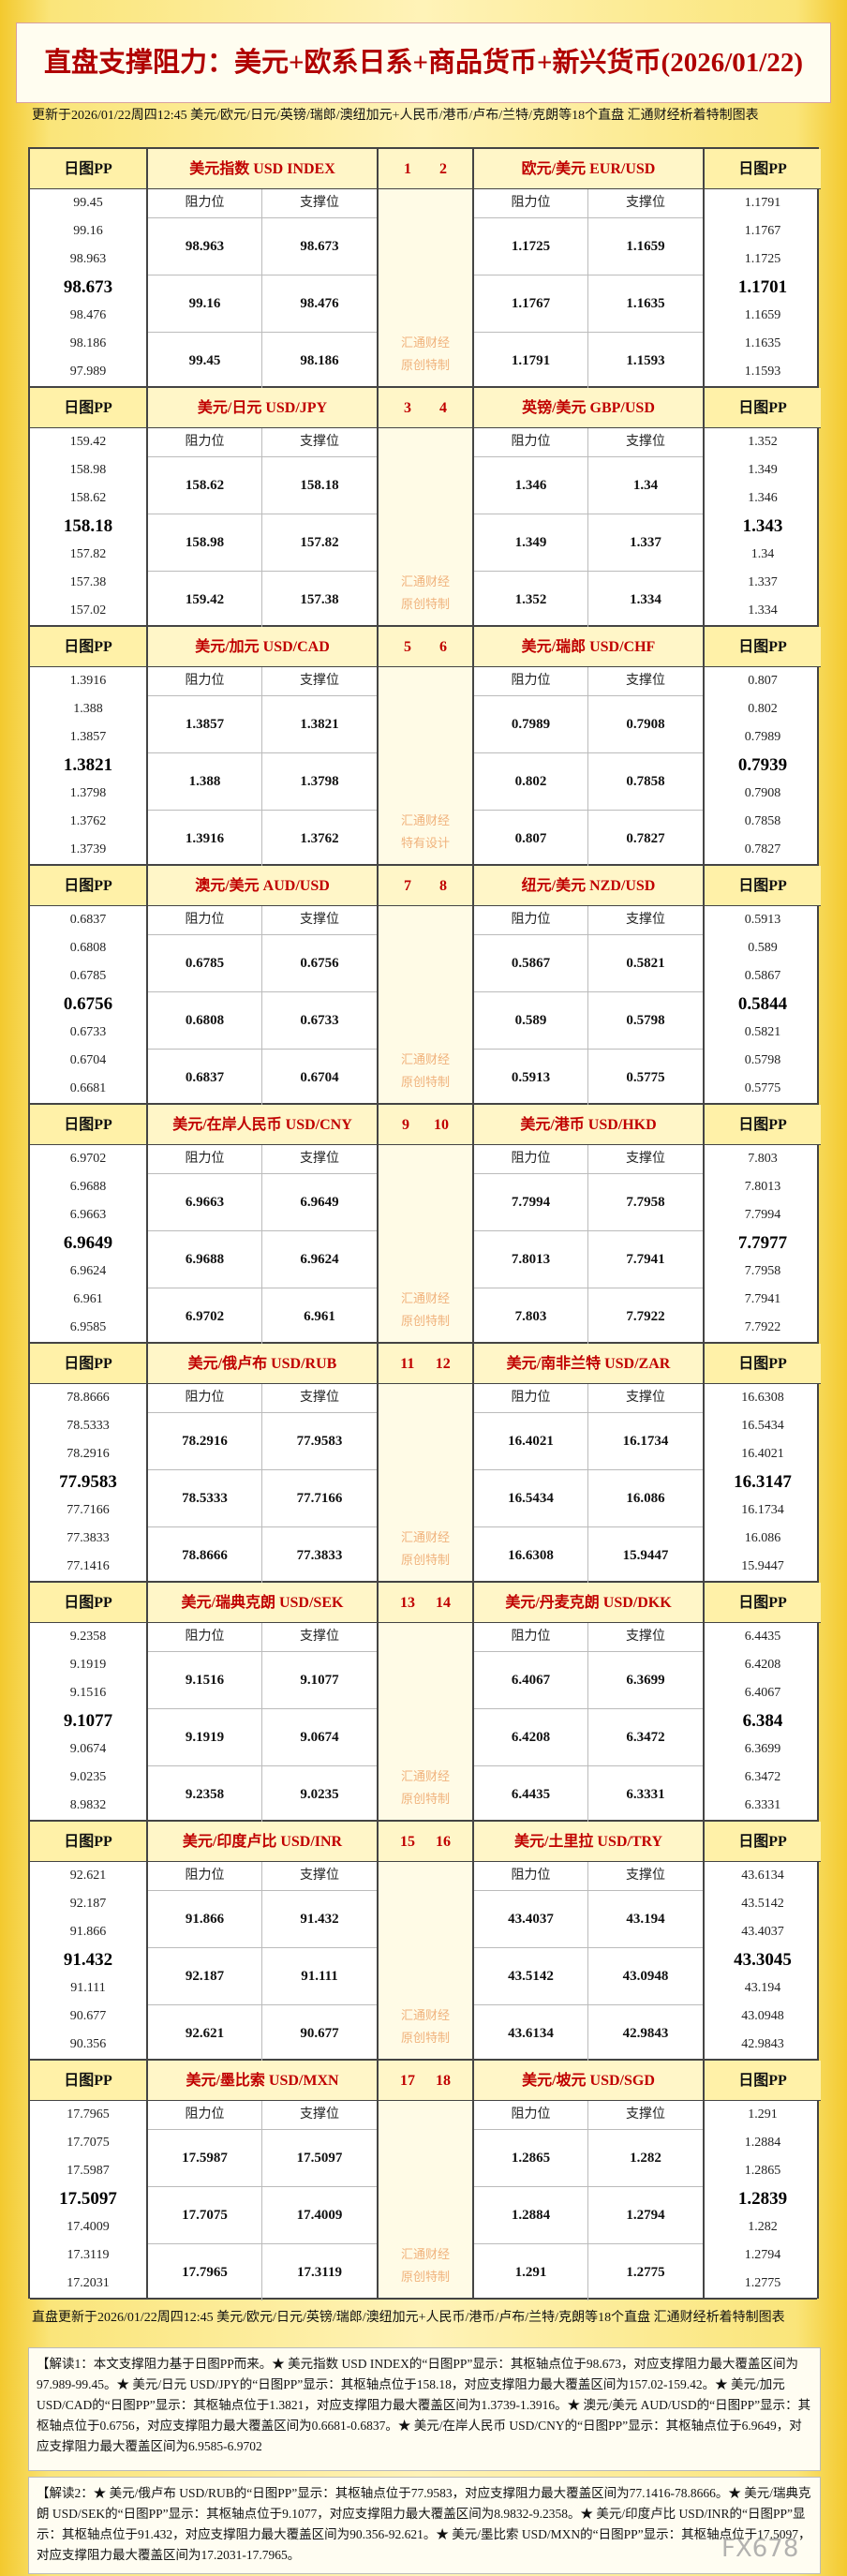 The width and height of the screenshot is (847, 2576). What do you see at coordinates (88, 2255) in the screenshot?
I see `pp-value: 17.3119` at bounding box center [88, 2255].